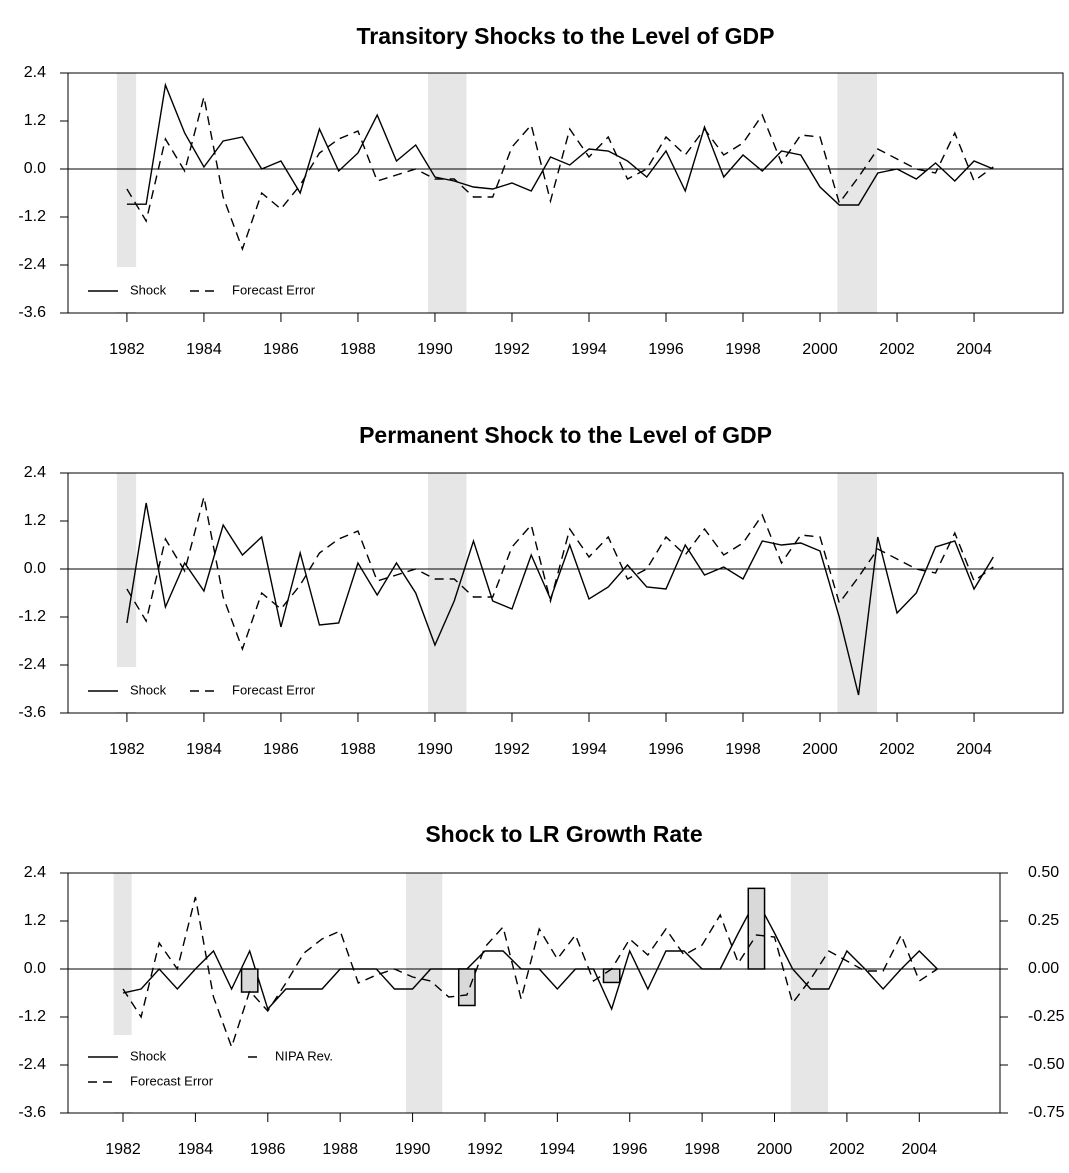  What do you see at coordinates (566, 36) in the screenshot?
I see `chart-title: Transitory Shocks to the Level of GDP` at bounding box center [566, 36].